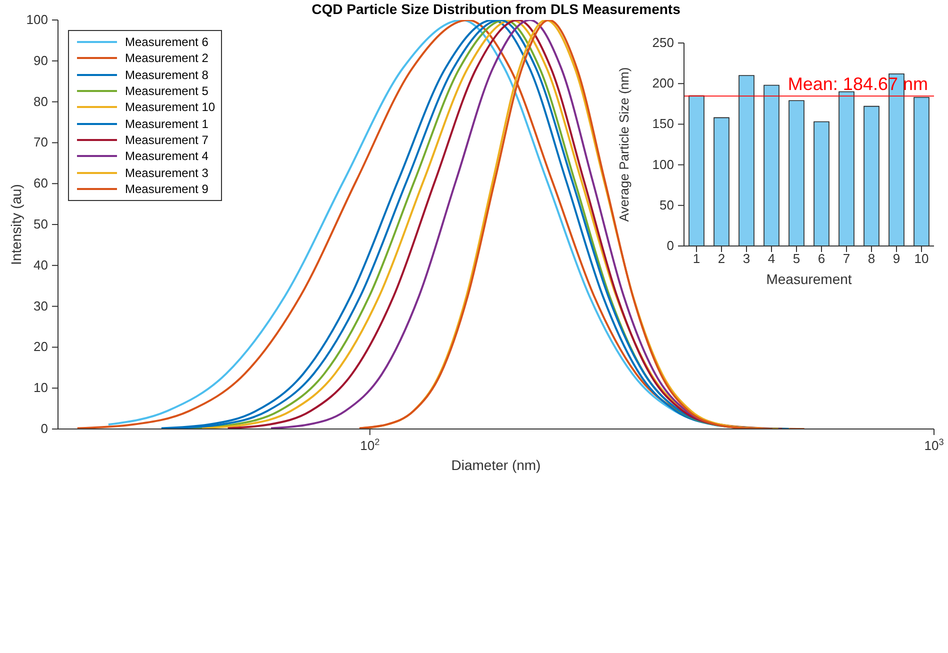  What do you see at coordinates (722, 258) in the screenshot?
I see `x-tick-label: 2` at bounding box center [722, 258].